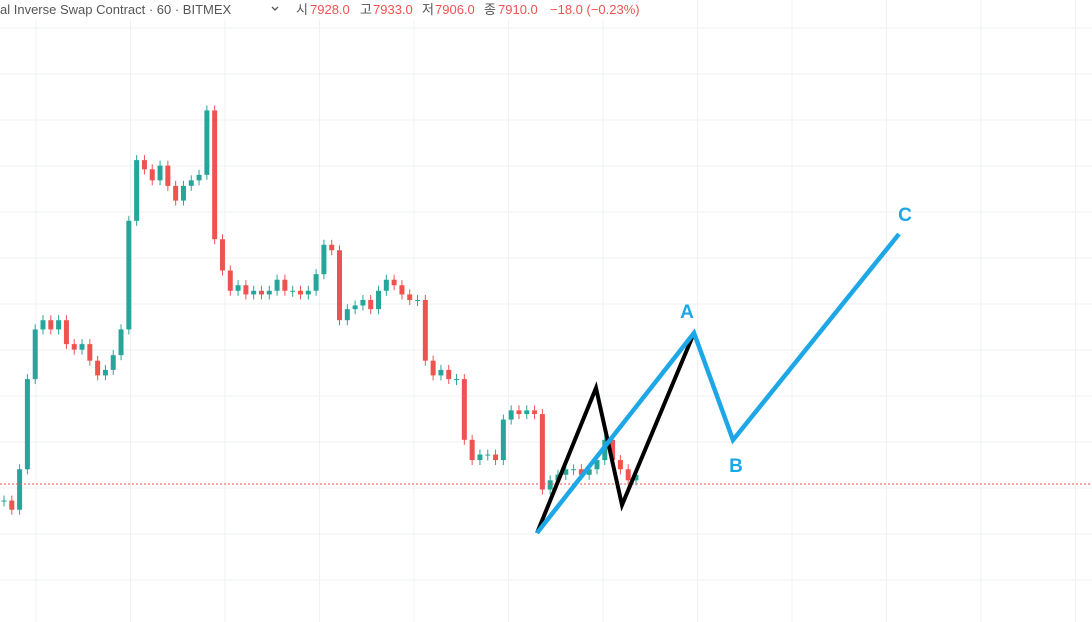 This screenshot has width=1092, height=622. Describe the element at coordinates (428, 9) in the screenshot. I see `low-label: 저` at that location.